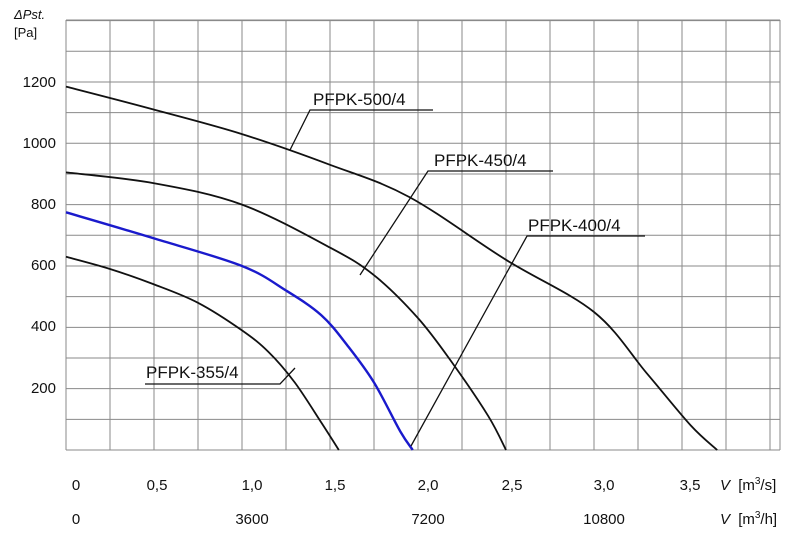 The height and width of the screenshot is (543, 800). What do you see at coordinates (768, 485) in the screenshot?
I see `x-axis-primary-unit-tail: /s]` at bounding box center [768, 485].